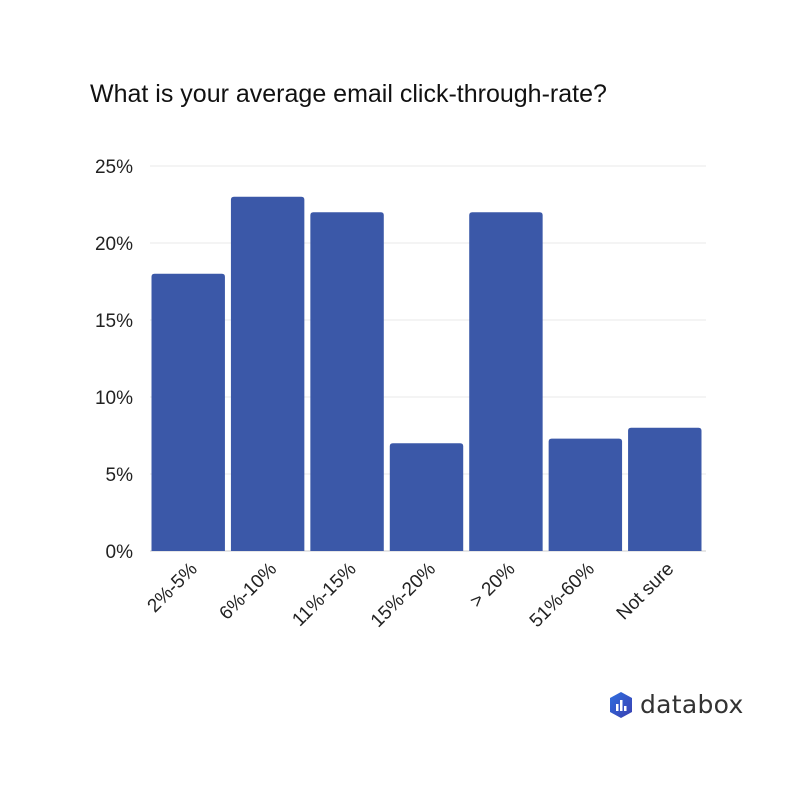 The height and width of the screenshot is (800, 800). I want to click on y-tick-label: 0%, so click(120, 552).